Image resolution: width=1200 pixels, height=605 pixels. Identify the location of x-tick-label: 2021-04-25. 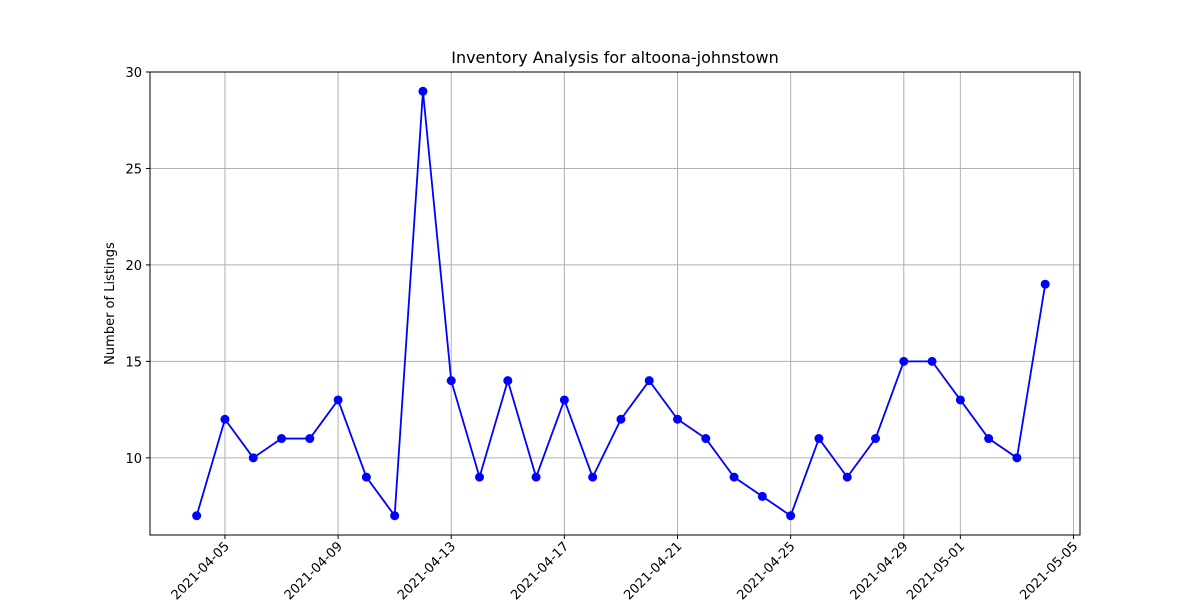
(766, 569).